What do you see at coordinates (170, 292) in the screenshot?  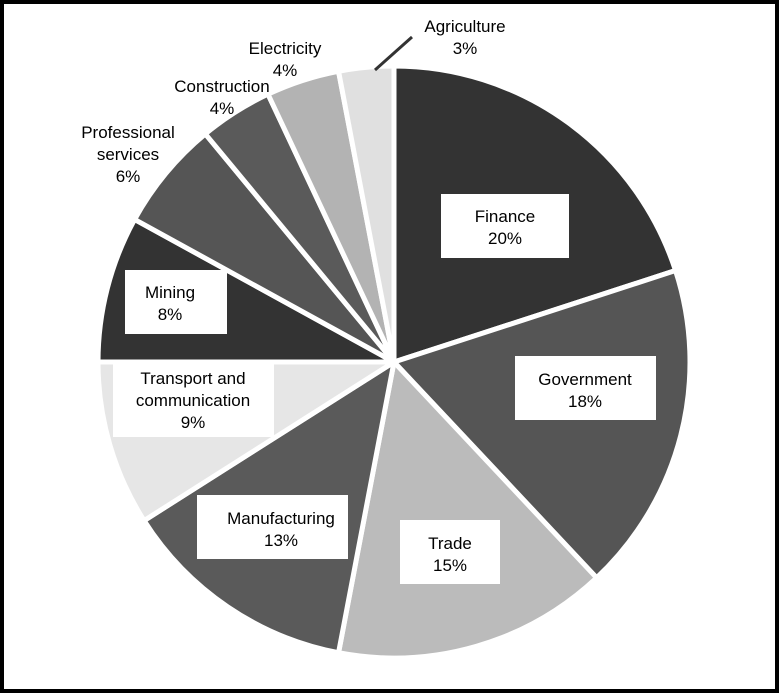 I see `name-mining: Mining` at bounding box center [170, 292].